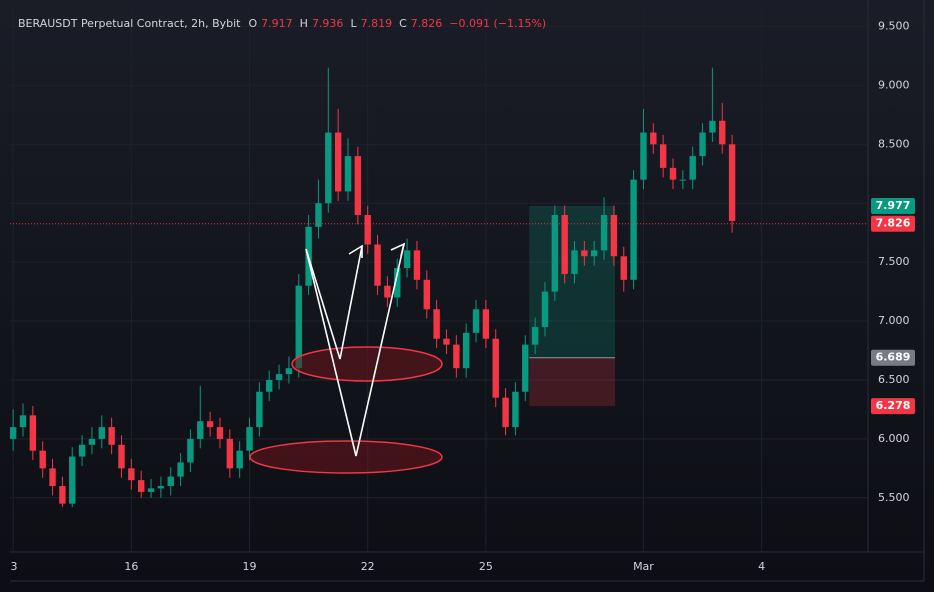 The height and width of the screenshot is (592, 934). I want to click on ohlc-key: C, so click(403, 23).